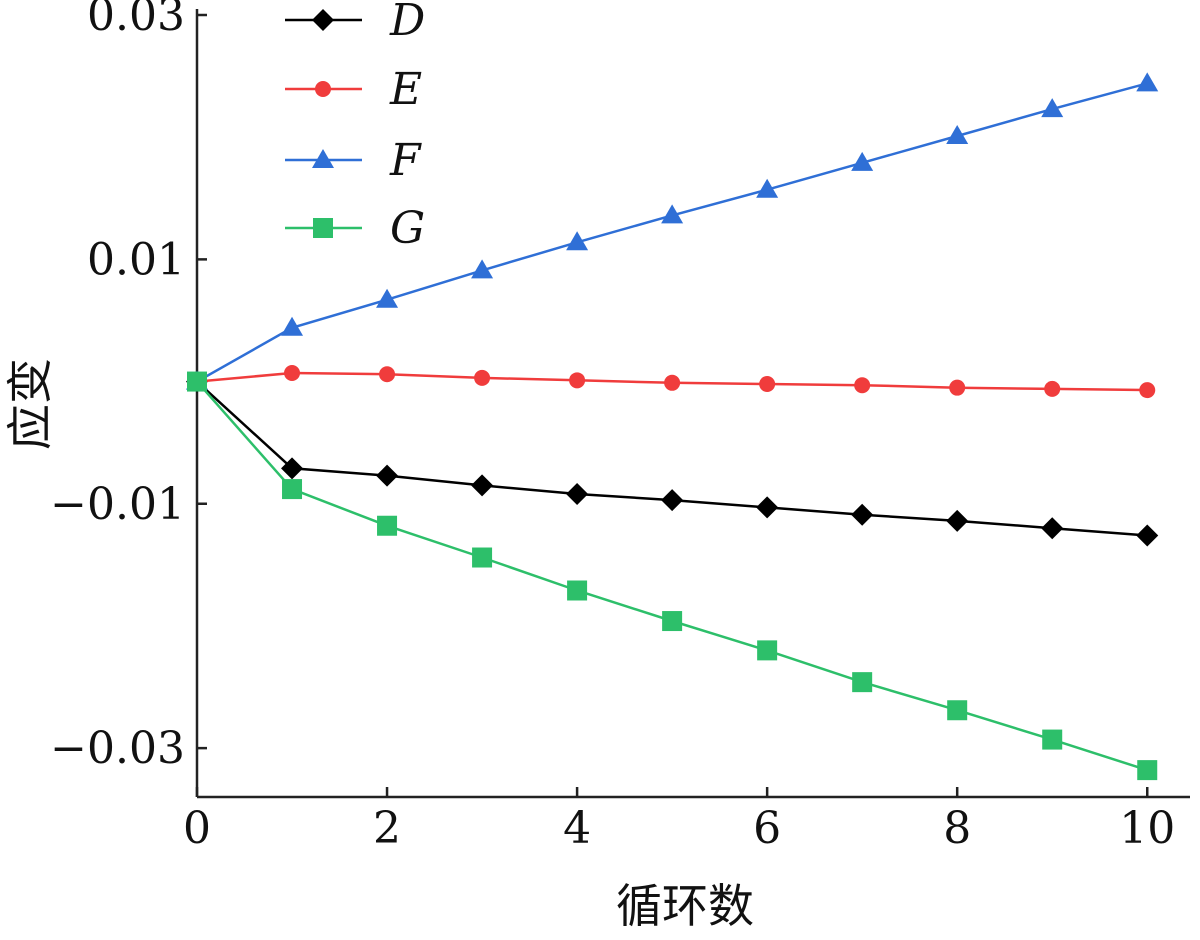  Describe the element at coordinates (117, 504) in the screenshot. I see `y-tick-label: −0.01` at that location.